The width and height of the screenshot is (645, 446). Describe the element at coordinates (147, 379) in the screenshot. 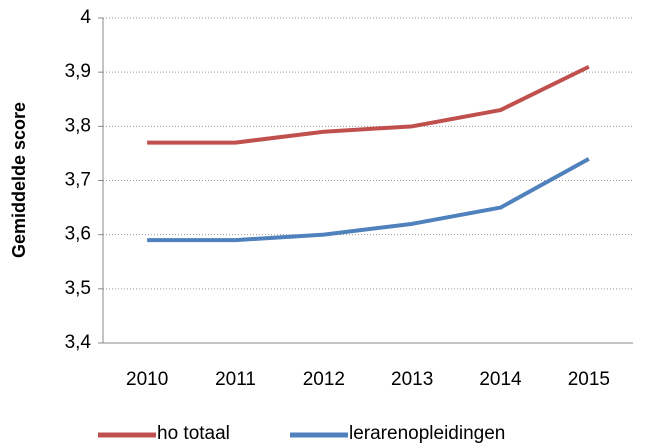

I see `x-tick-label: 2010` at that location.